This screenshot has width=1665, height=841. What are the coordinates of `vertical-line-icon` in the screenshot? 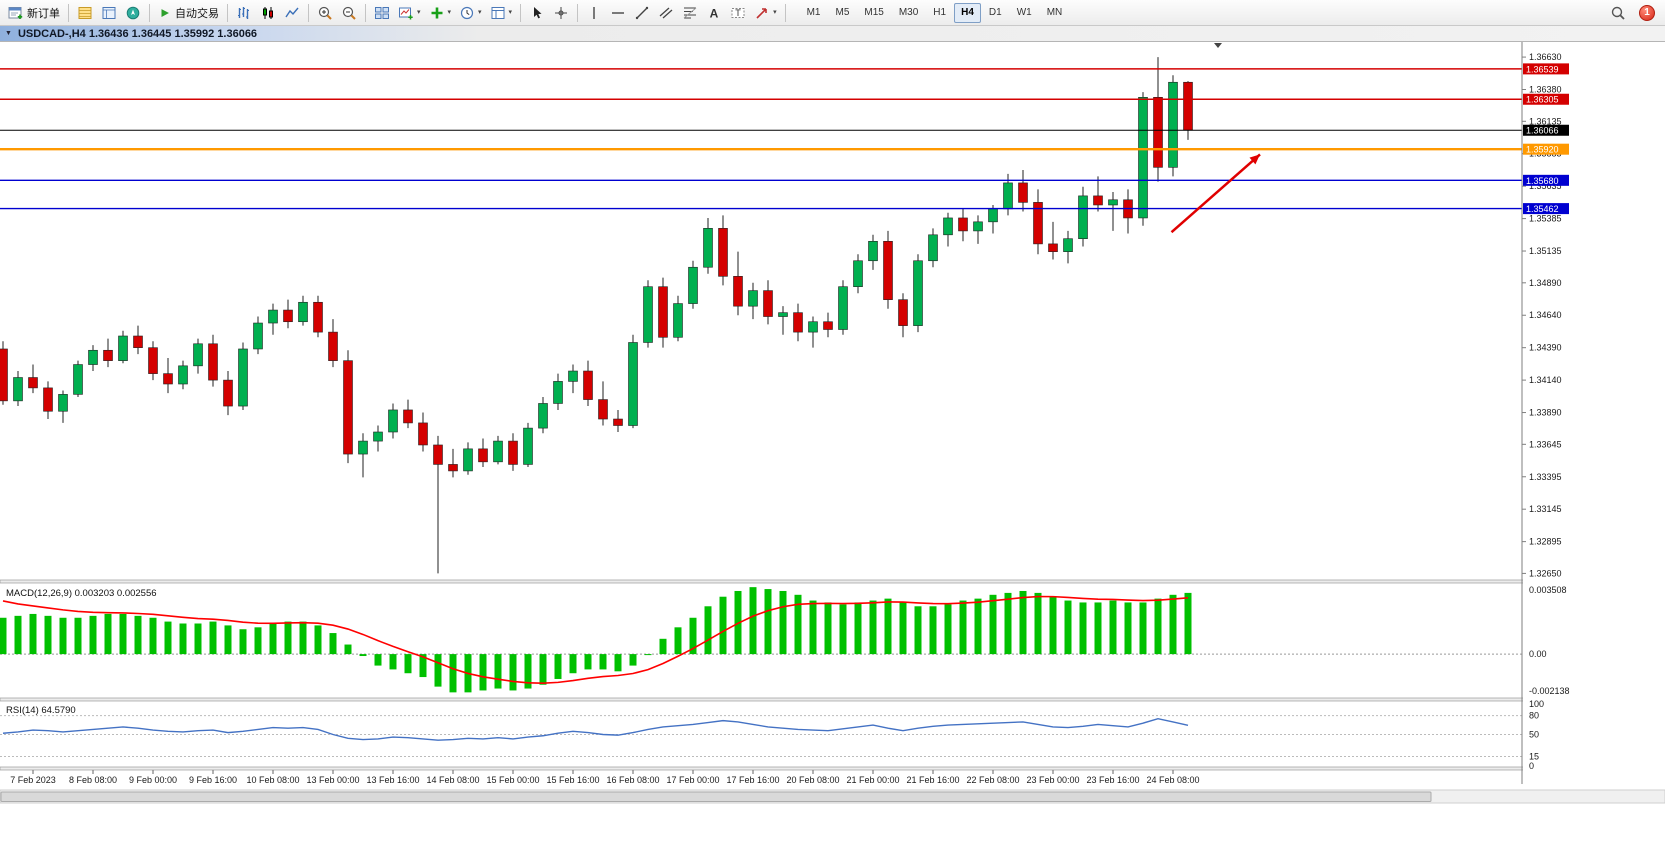 It's located at (594, 12).